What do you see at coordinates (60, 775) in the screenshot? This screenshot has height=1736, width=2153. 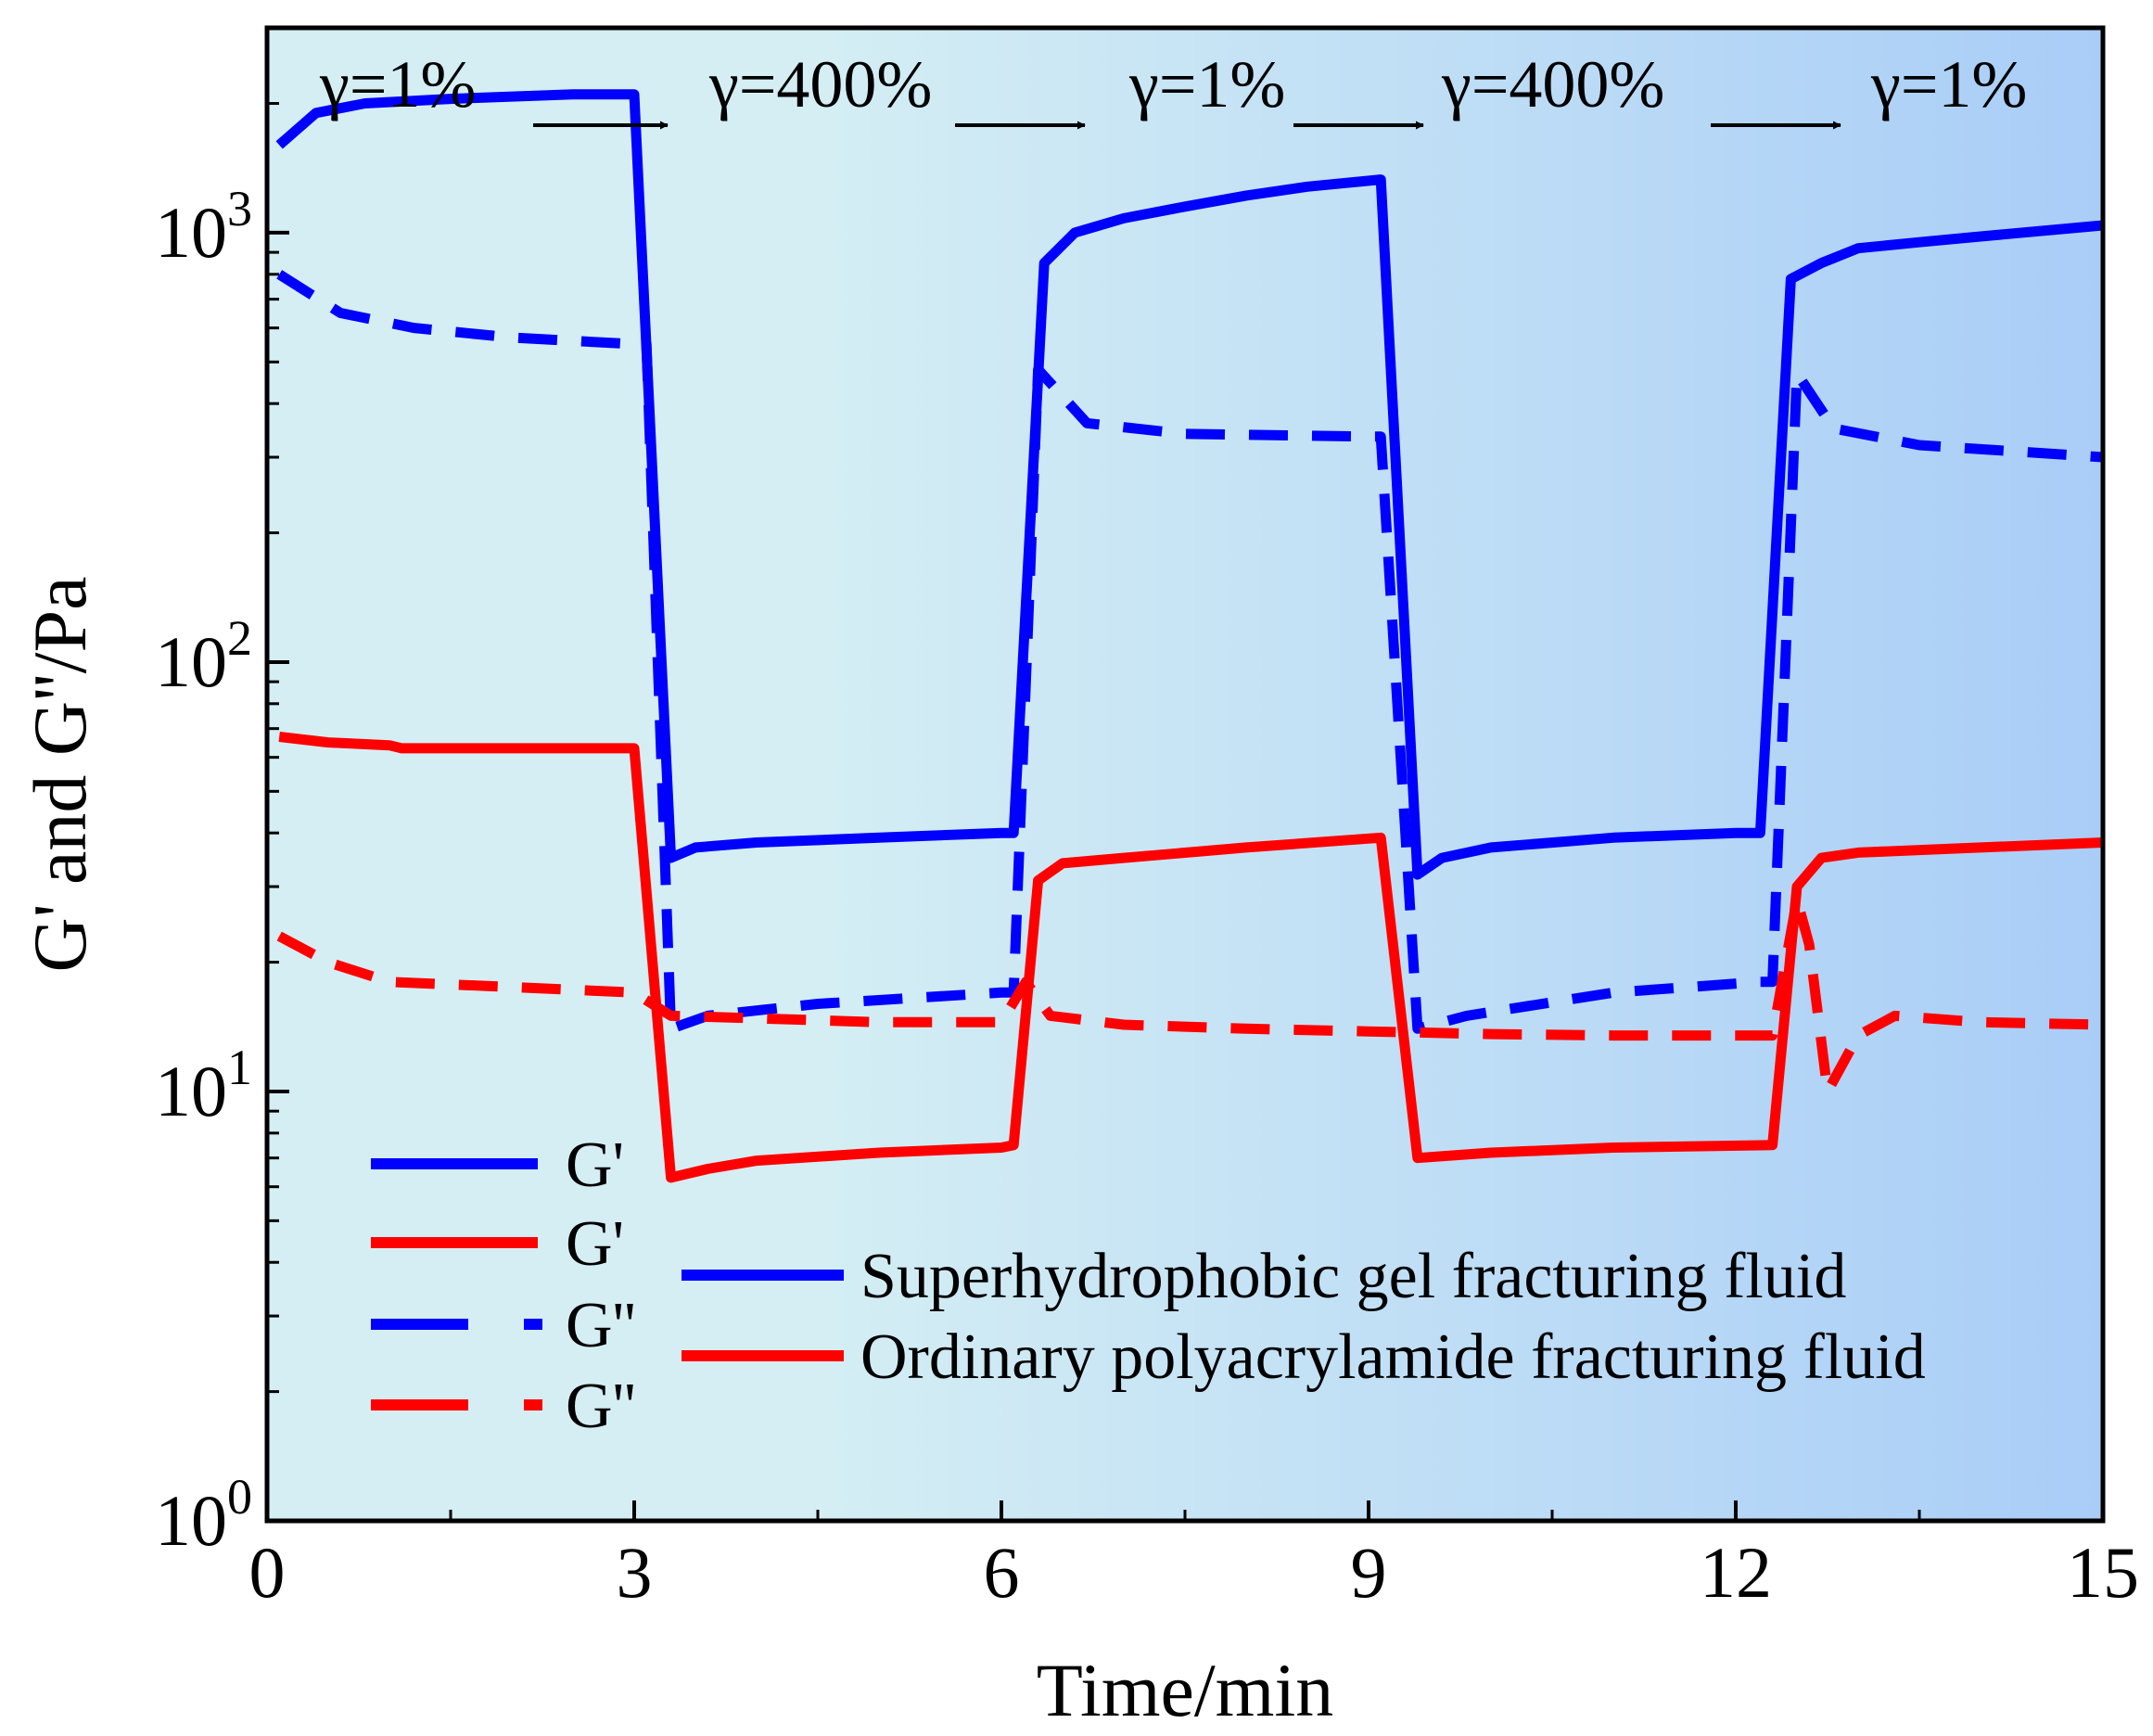 I see `y-axis-title: G' and G''/Pa` at bounding box center [60, 775].